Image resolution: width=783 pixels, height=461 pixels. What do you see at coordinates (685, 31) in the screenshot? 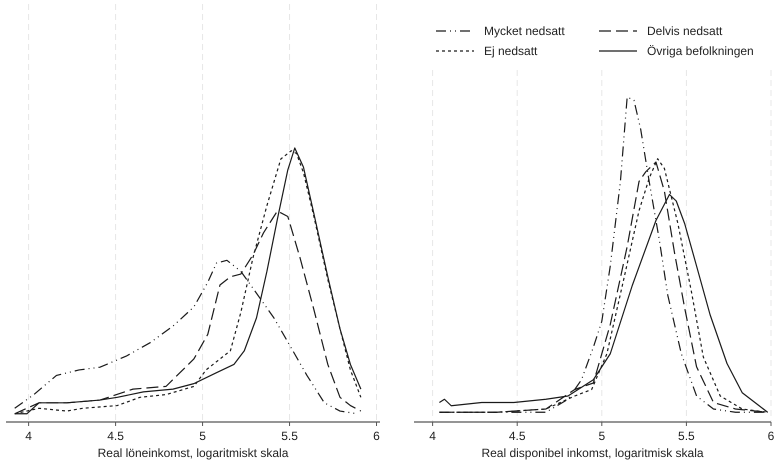
I see `legend-label: Delvis nedsatt` at bounding box center [685, 31].